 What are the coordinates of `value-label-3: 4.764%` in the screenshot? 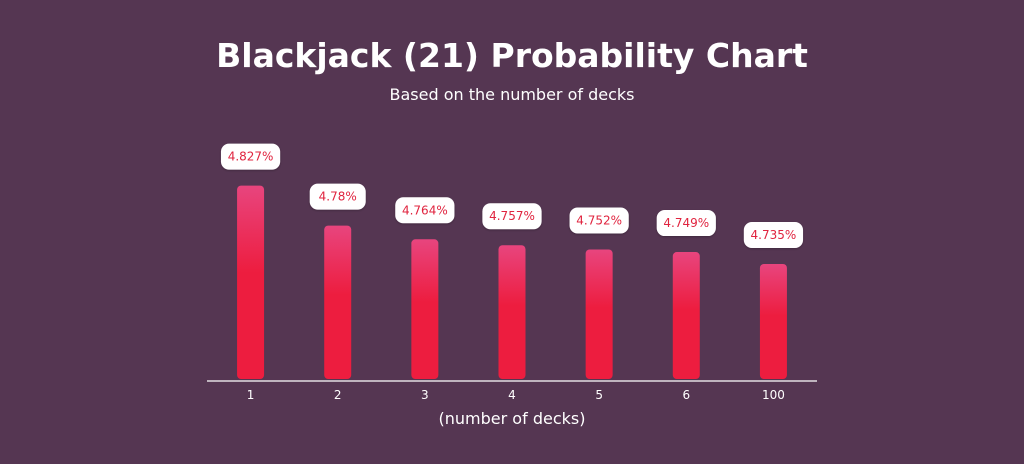 It's located at (425, 210).